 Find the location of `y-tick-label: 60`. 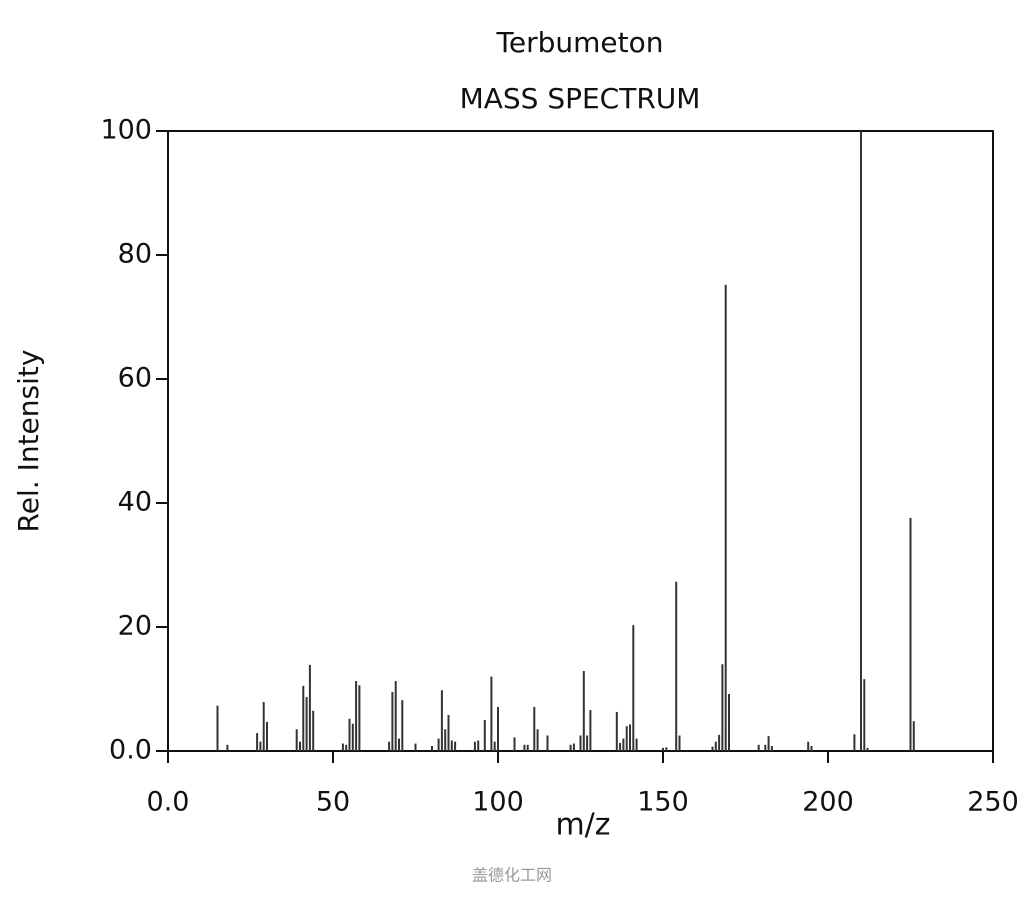

y-tick-label: 60 is located at coordinates (135, 378).